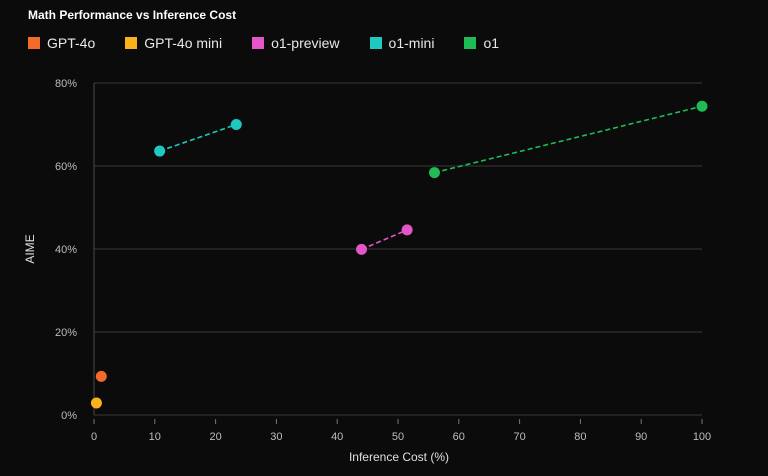 The image size is (768, 476). I want to click on x-axis-label: Inference Cost (%), so click(399, 457).